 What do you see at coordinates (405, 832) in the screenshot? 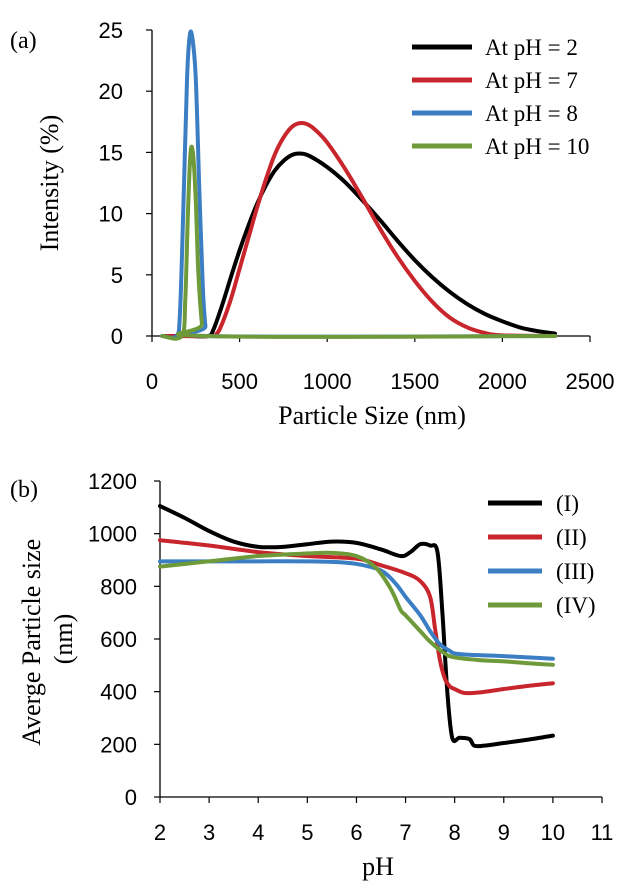
I see `x-tick-label: 7` at bounding box center [405, 832].